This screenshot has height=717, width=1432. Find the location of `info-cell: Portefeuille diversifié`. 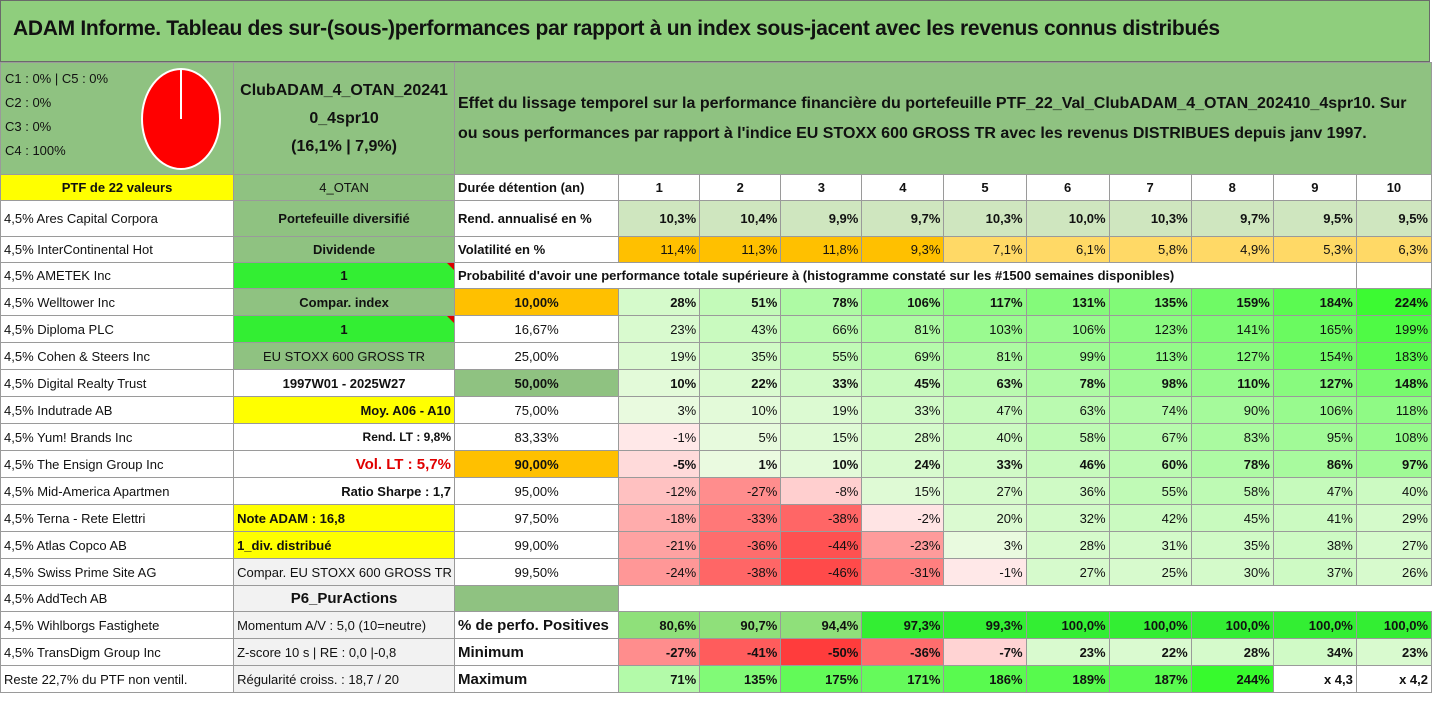

info-cell: Portefeuille diversifié is located at coordinates (344, 218).